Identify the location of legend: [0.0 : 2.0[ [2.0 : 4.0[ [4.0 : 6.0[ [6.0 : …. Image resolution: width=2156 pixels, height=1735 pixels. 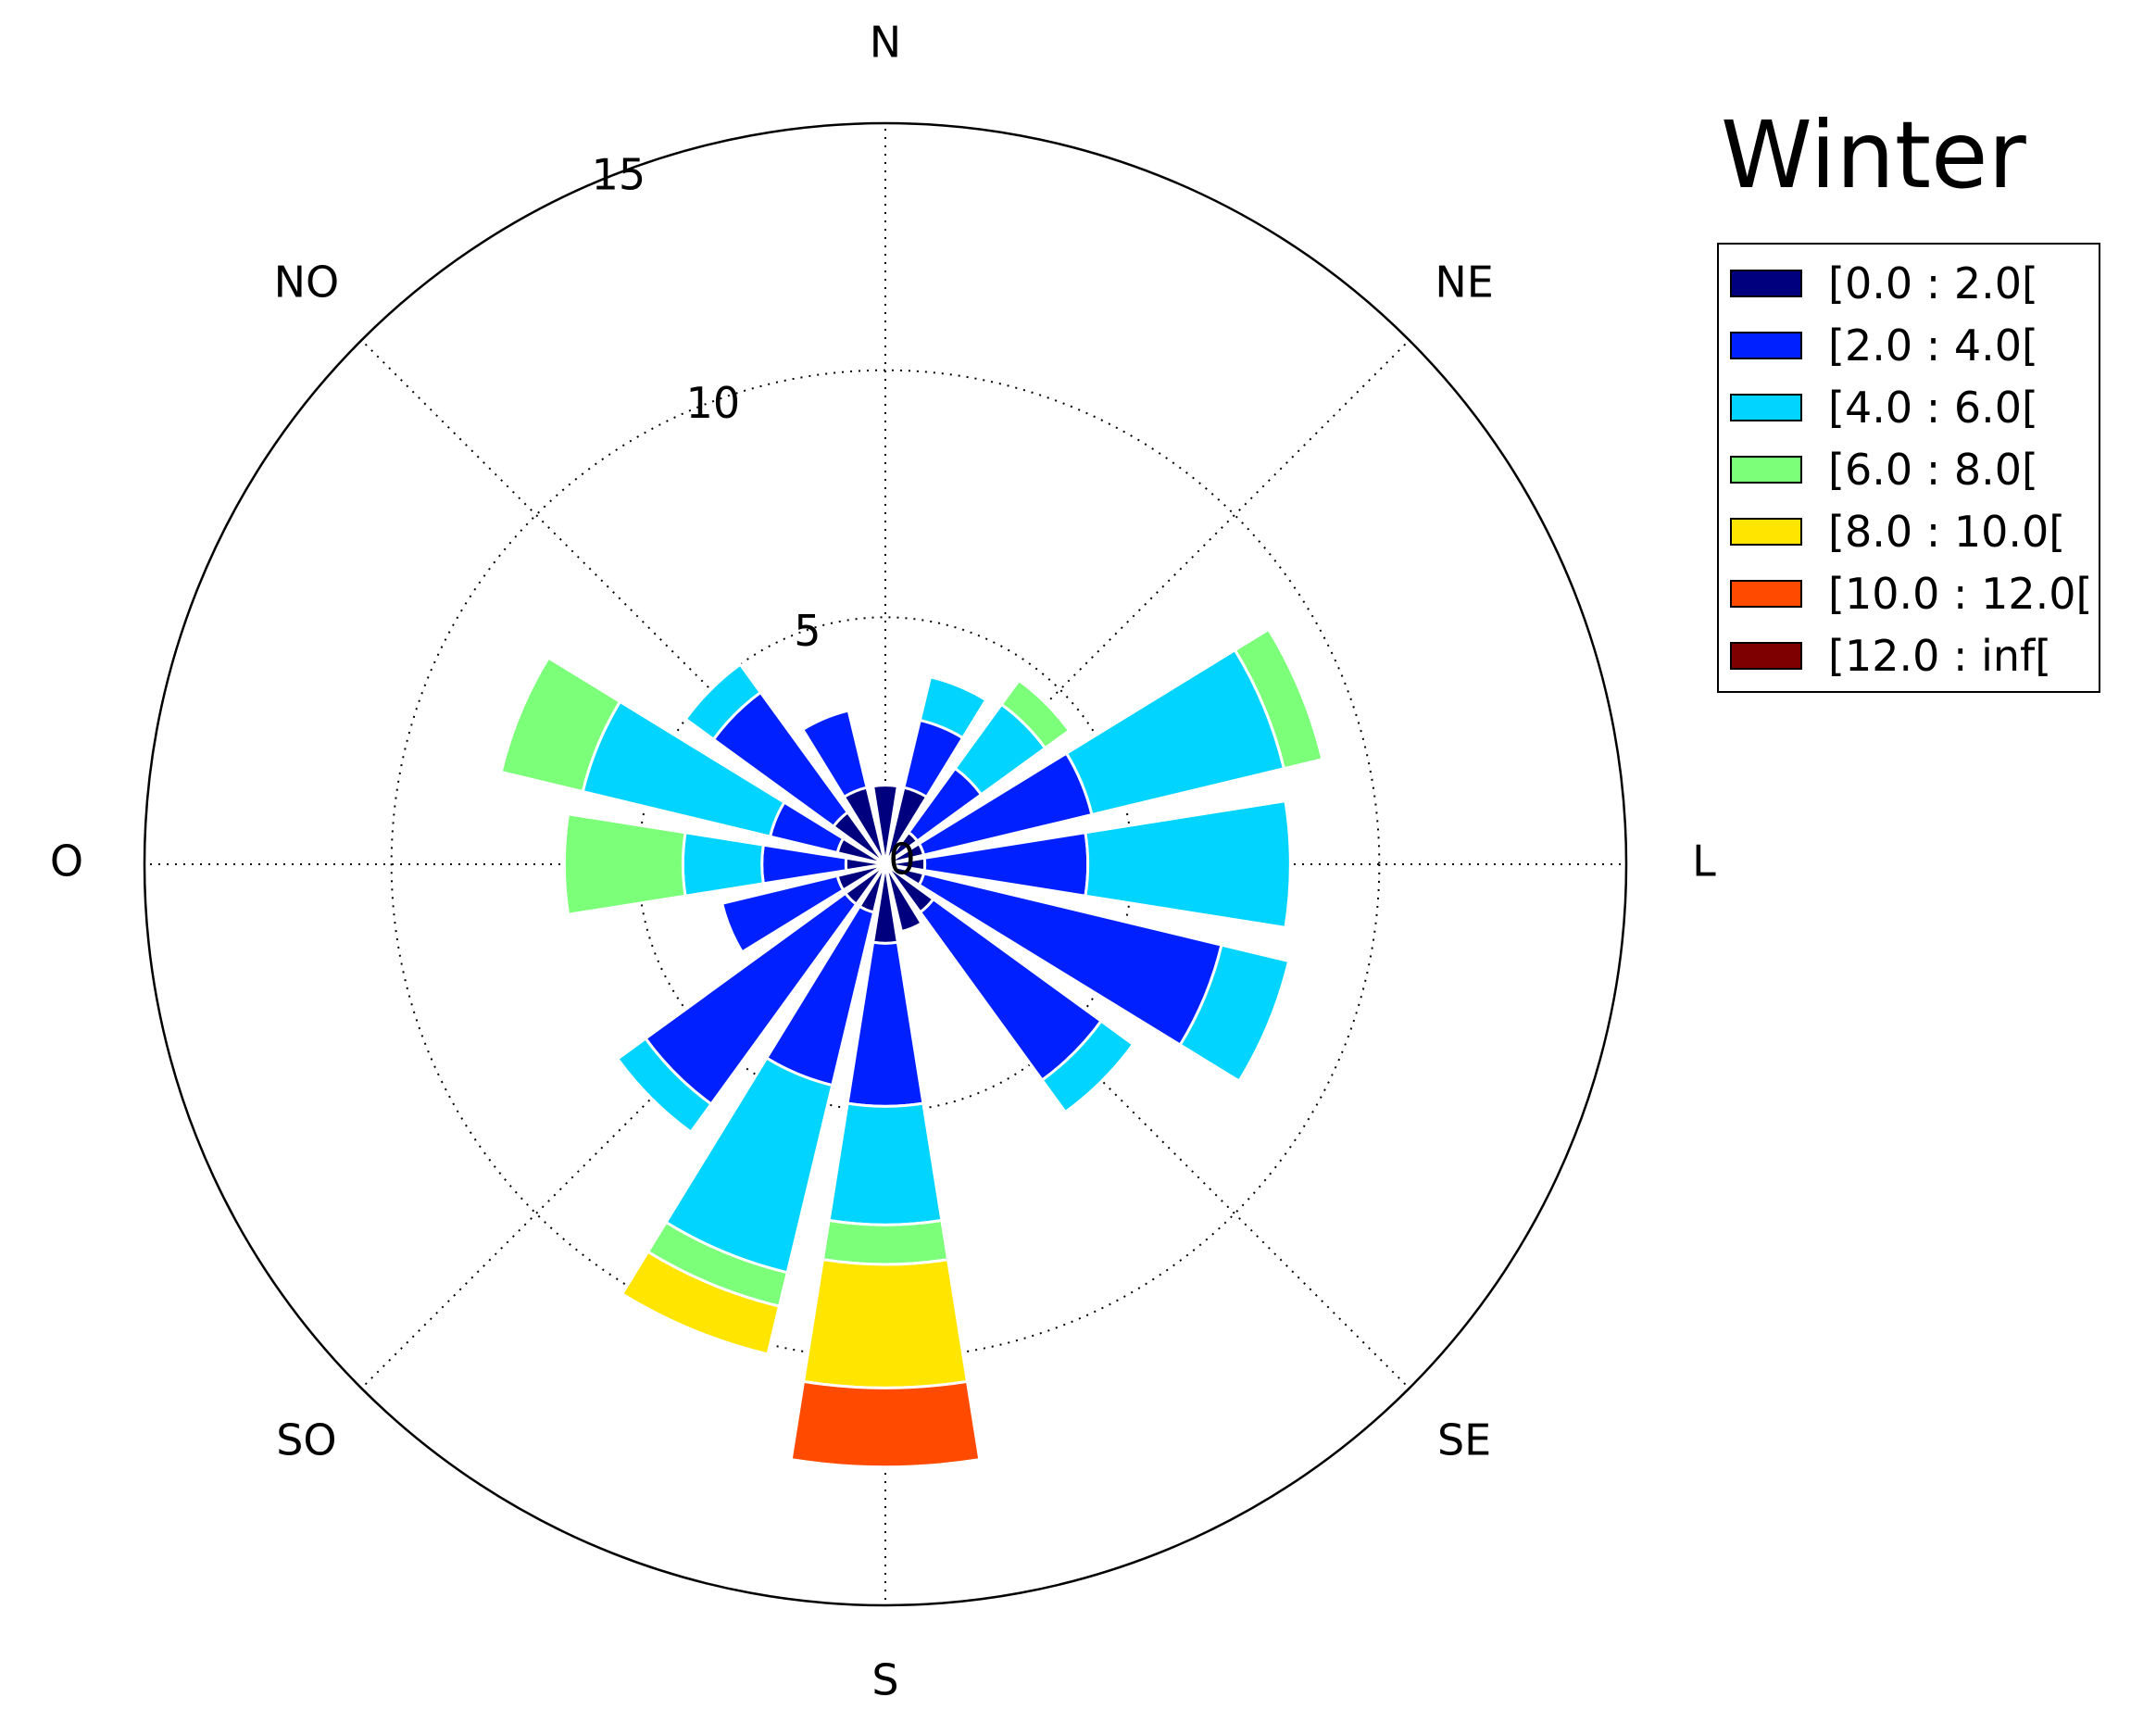
(1909, 468).